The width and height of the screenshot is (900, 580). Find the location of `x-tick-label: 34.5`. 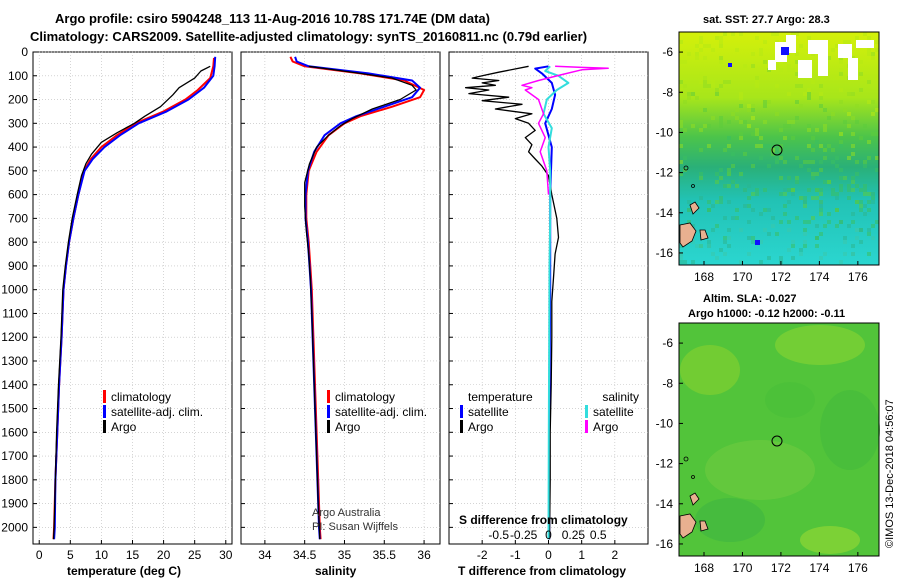

x-tick-label: 34.5 is located at coordinates (305, 555).